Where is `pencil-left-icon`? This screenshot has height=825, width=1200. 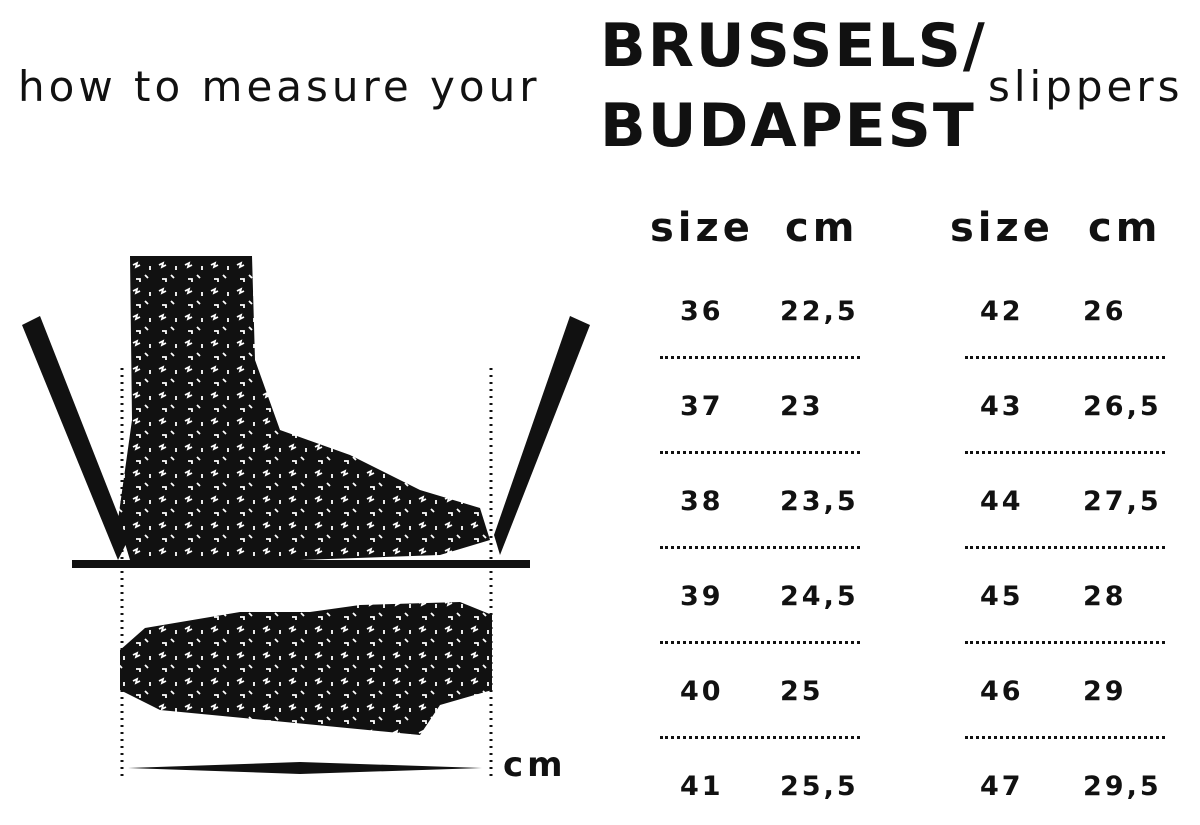 pencil-left-icon is located at coordinates (75, 438).